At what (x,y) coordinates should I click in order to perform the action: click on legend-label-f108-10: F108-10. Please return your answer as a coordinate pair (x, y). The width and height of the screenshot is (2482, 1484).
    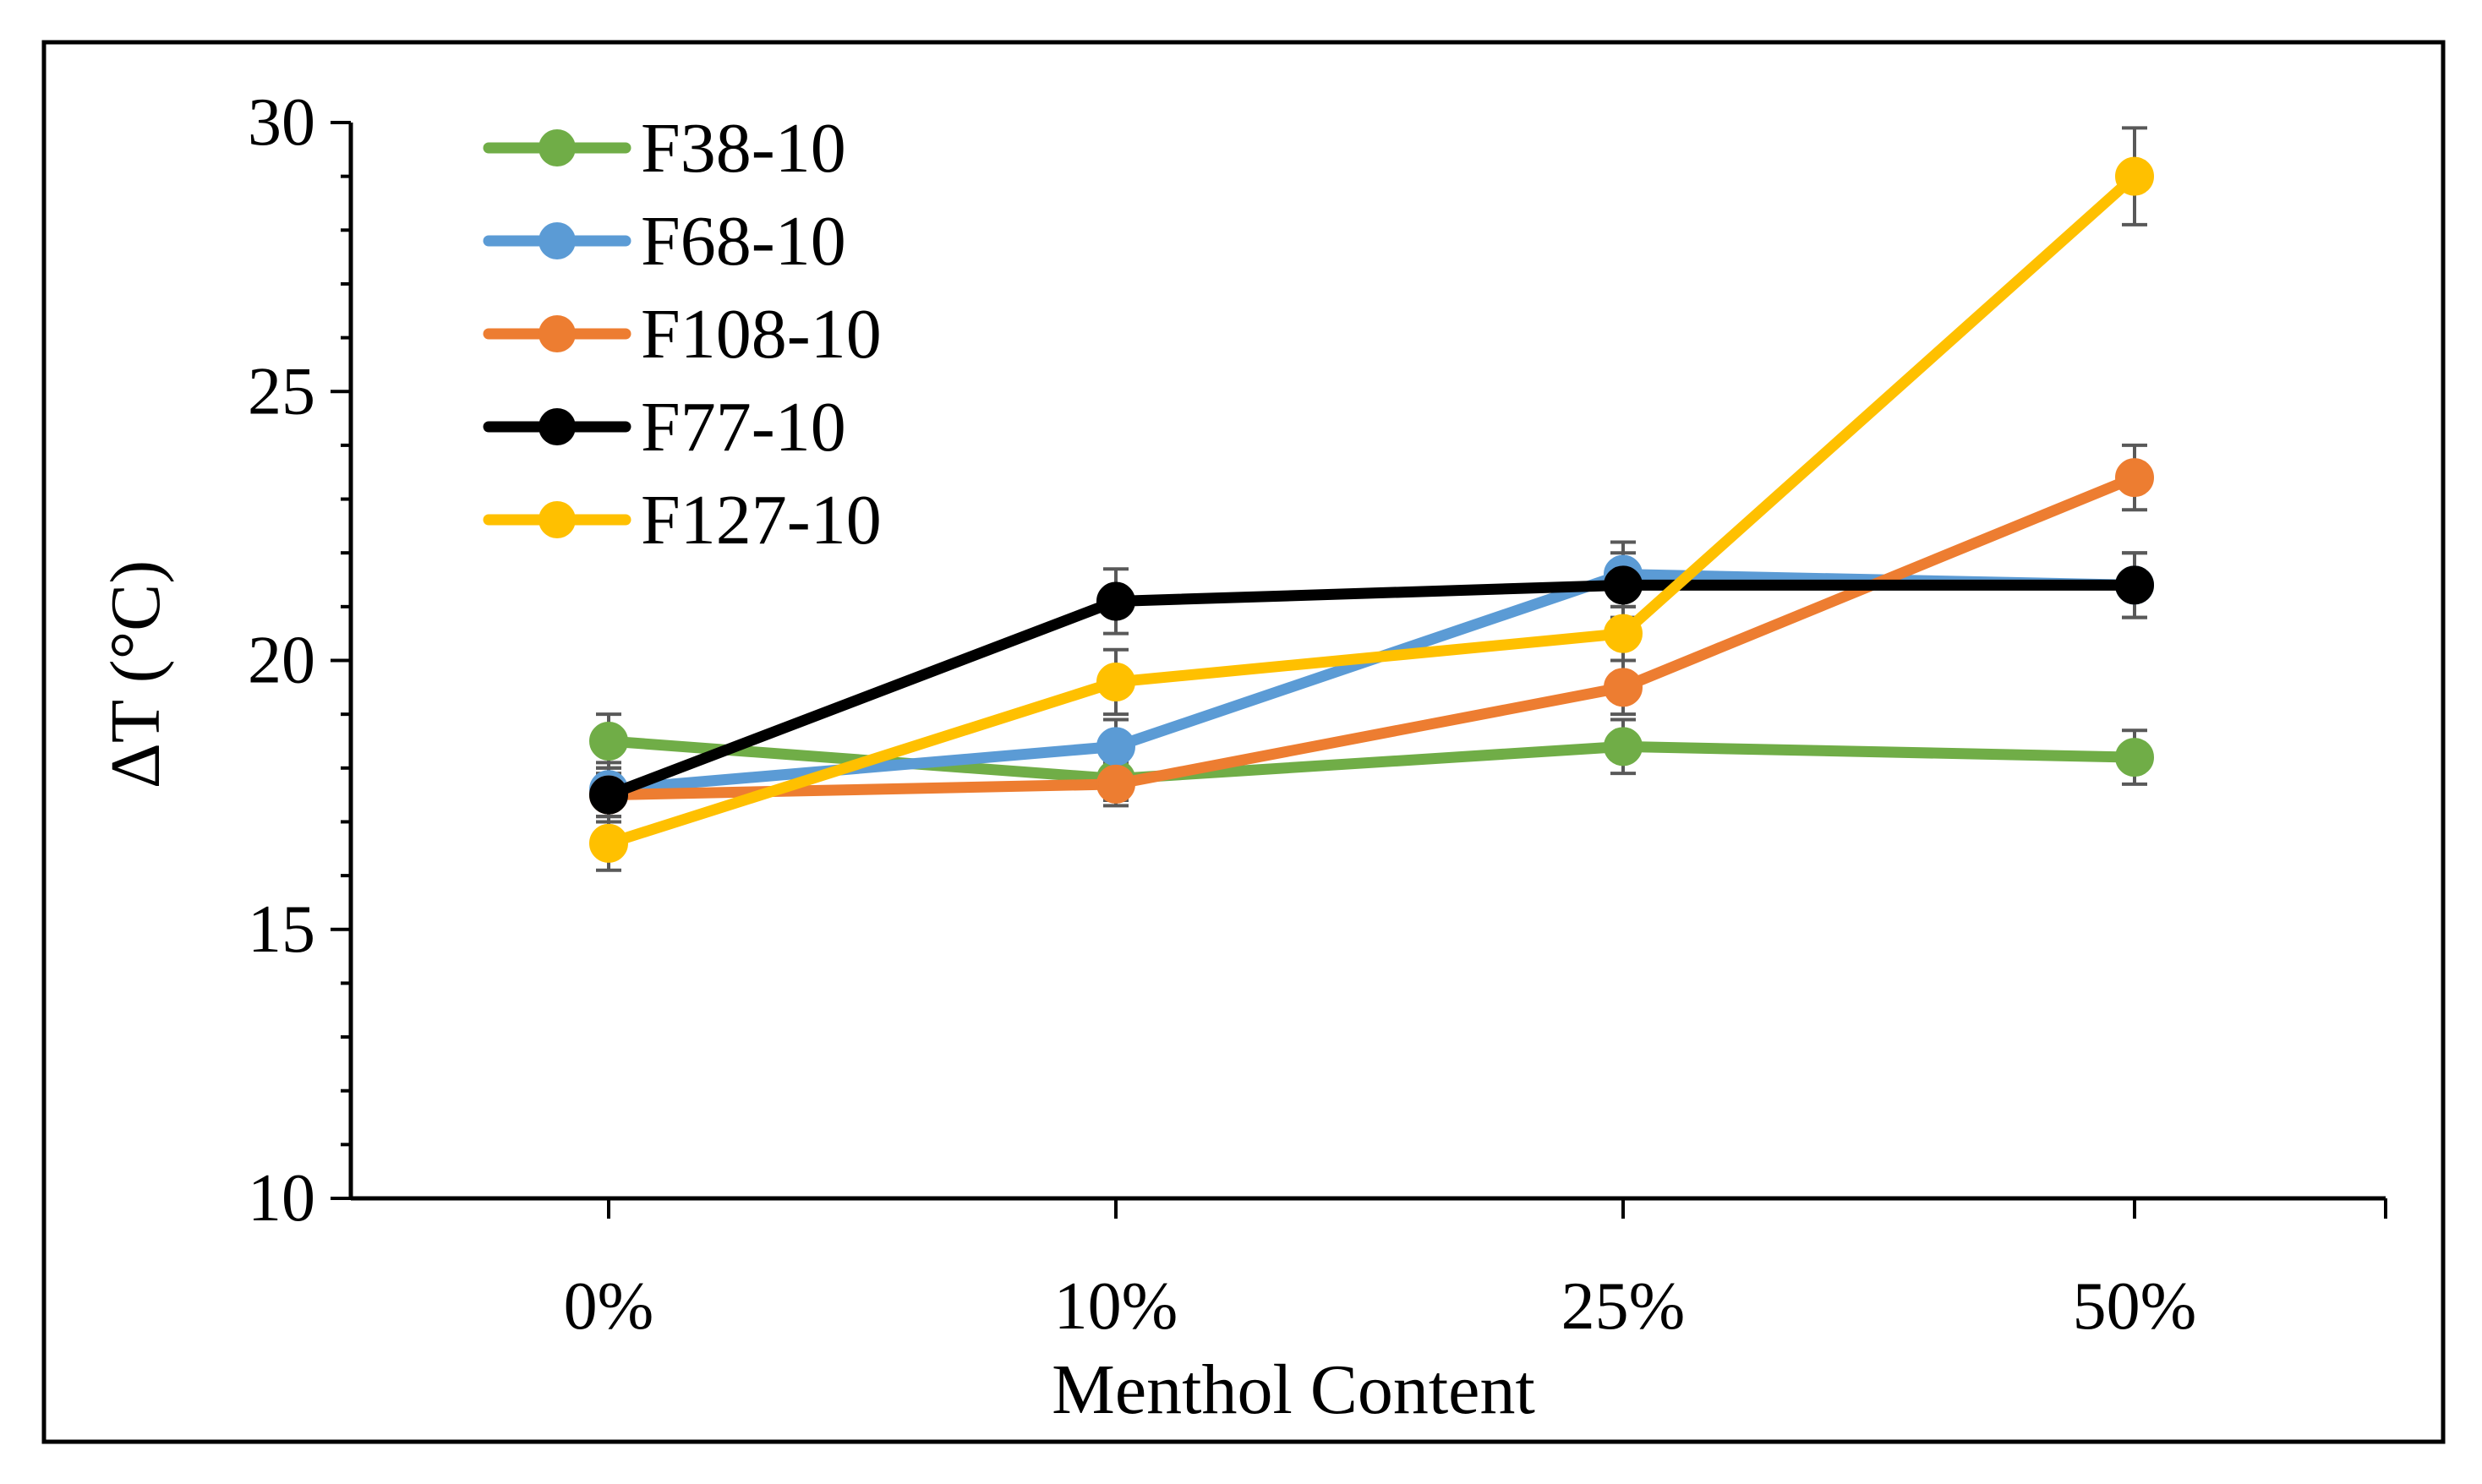
    Looking at the image, I should click on (761, 335).